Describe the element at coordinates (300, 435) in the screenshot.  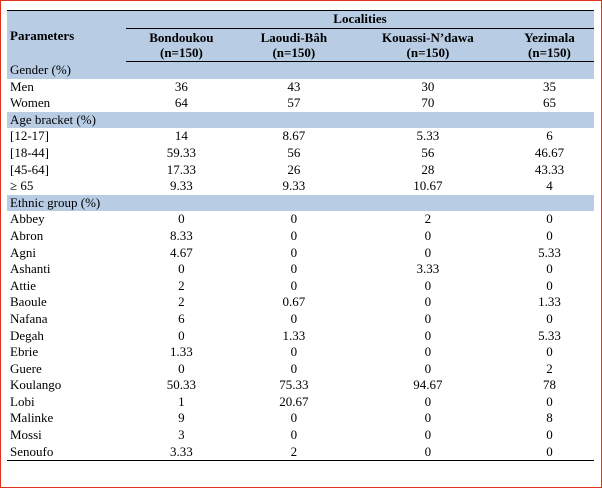
I see `table-row: Mossi 3 0 0 0` at that location.